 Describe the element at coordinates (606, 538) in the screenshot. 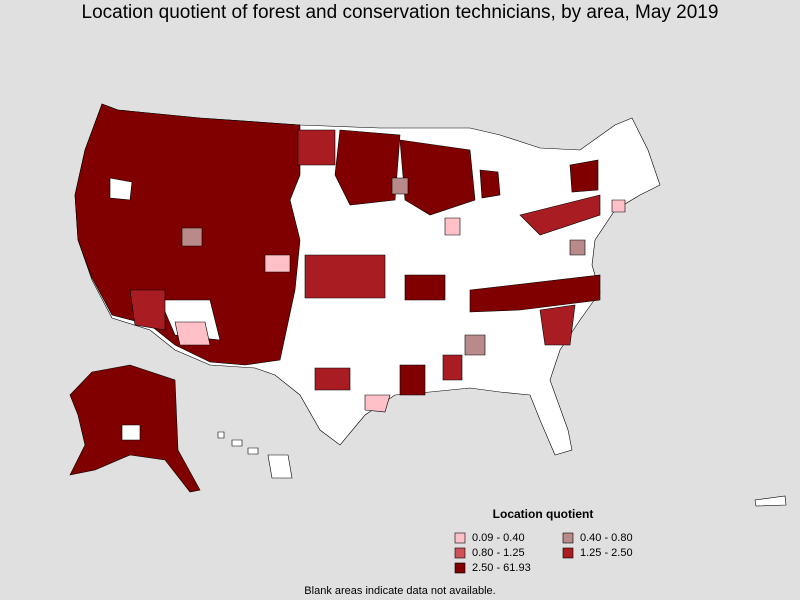

I see `legend-label: 0.40 - 0.80` at that location.